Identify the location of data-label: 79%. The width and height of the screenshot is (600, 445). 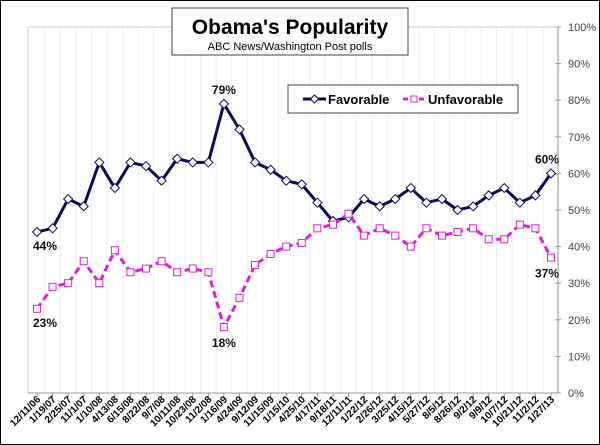
(224, 90).